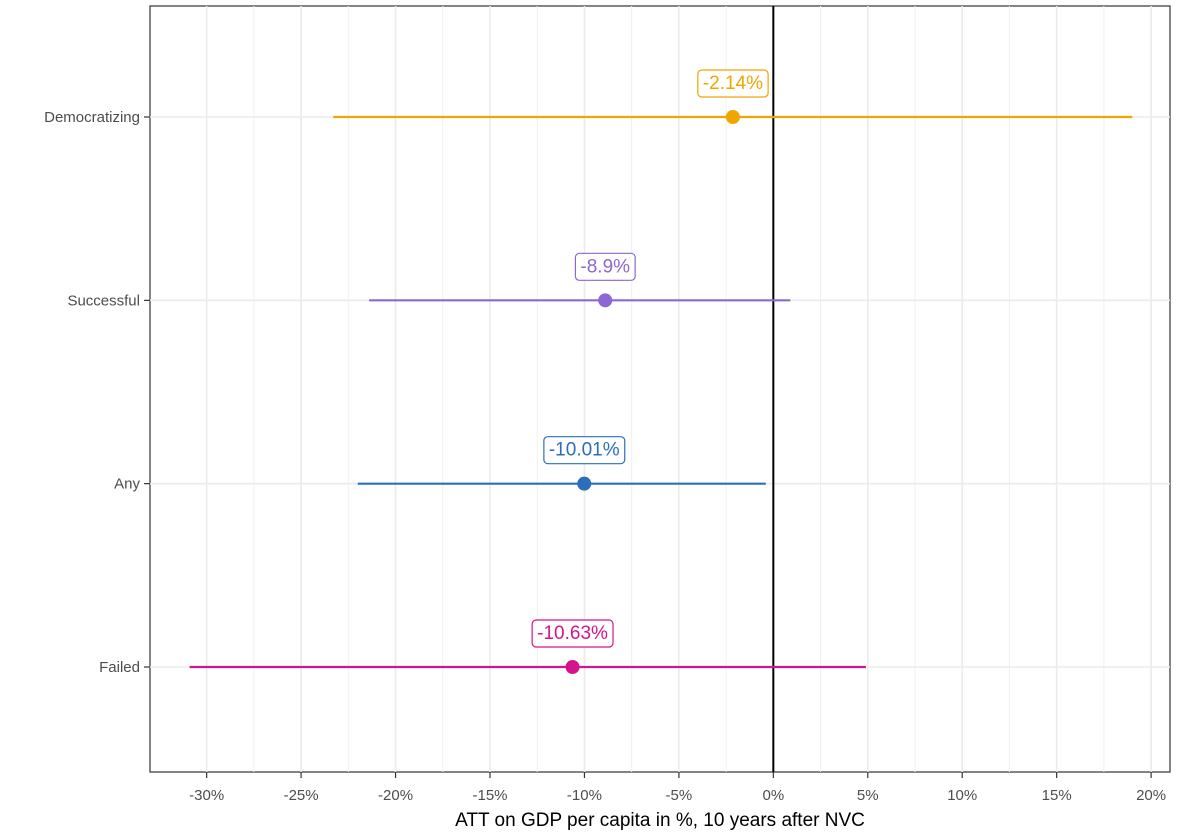 The width and height of the screenshot is (1189, 834). I want to click on x-tick-label: 5%, so click(868, 795).